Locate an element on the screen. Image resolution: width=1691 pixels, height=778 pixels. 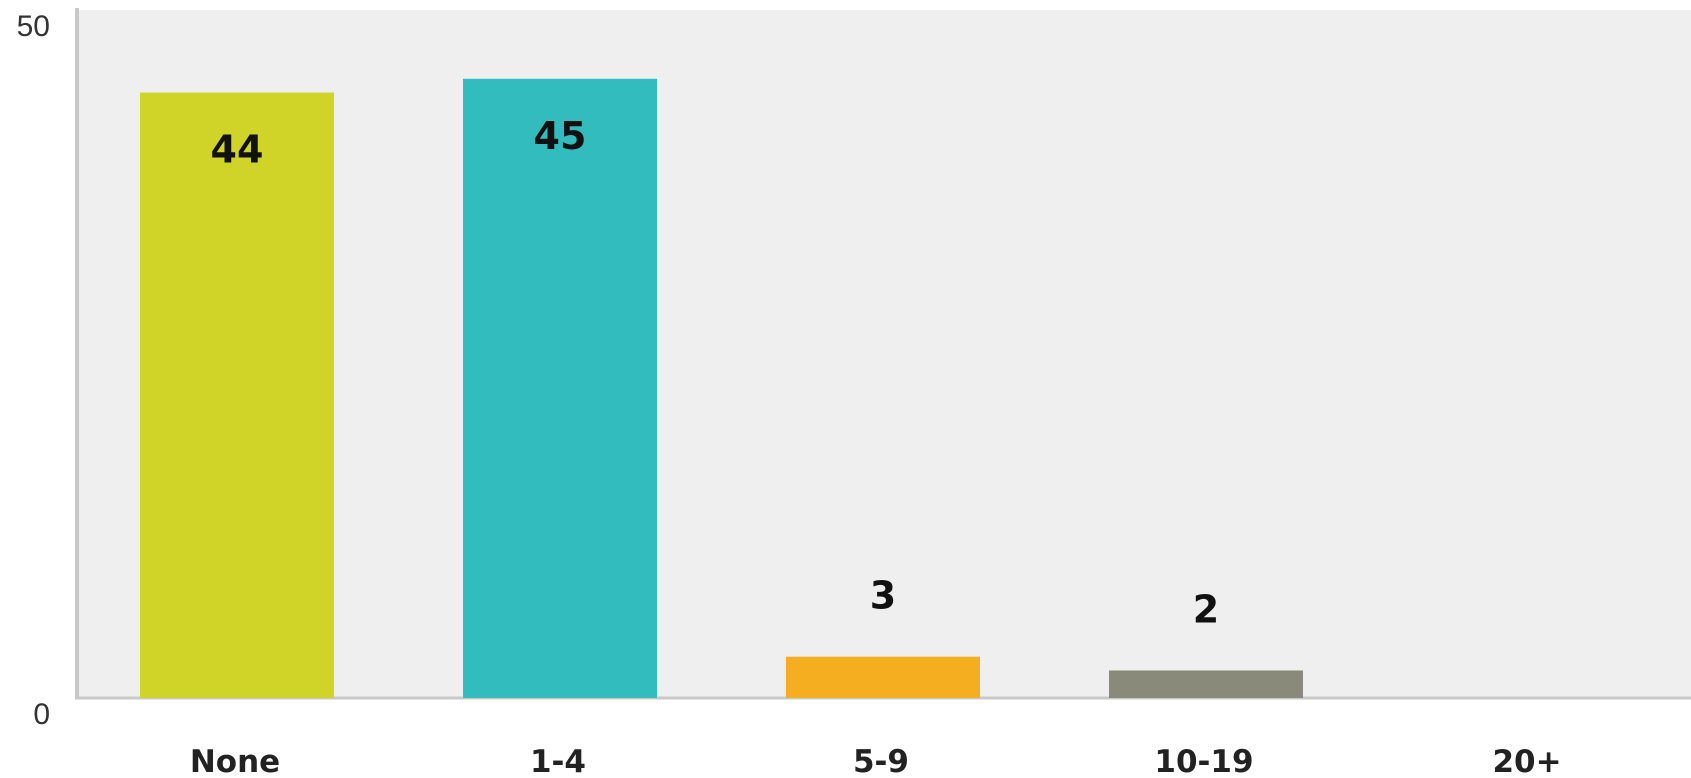
x-tick-label-10-19: 10-19 is located at coordinates (1203, 761).